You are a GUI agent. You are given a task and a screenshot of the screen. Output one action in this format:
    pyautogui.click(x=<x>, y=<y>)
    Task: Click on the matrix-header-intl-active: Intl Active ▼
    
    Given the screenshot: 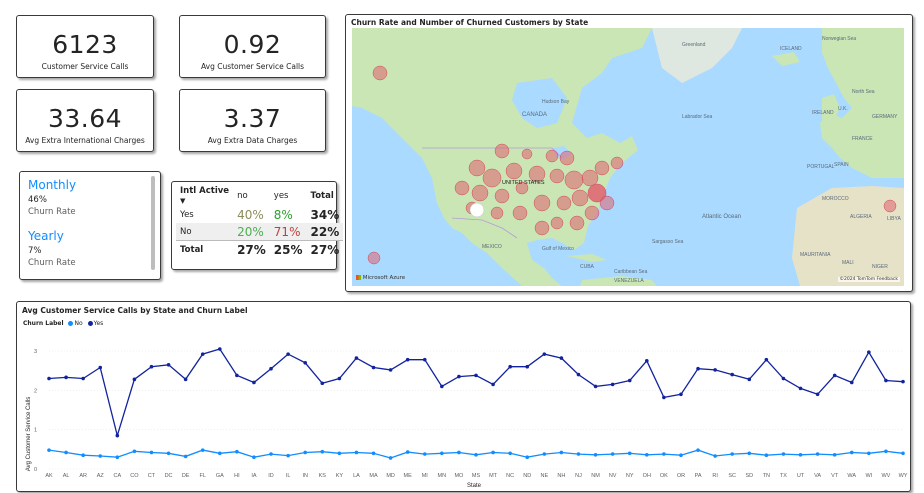 What is the action you would take?
    pyautogui.click(x=205, y=195)
    